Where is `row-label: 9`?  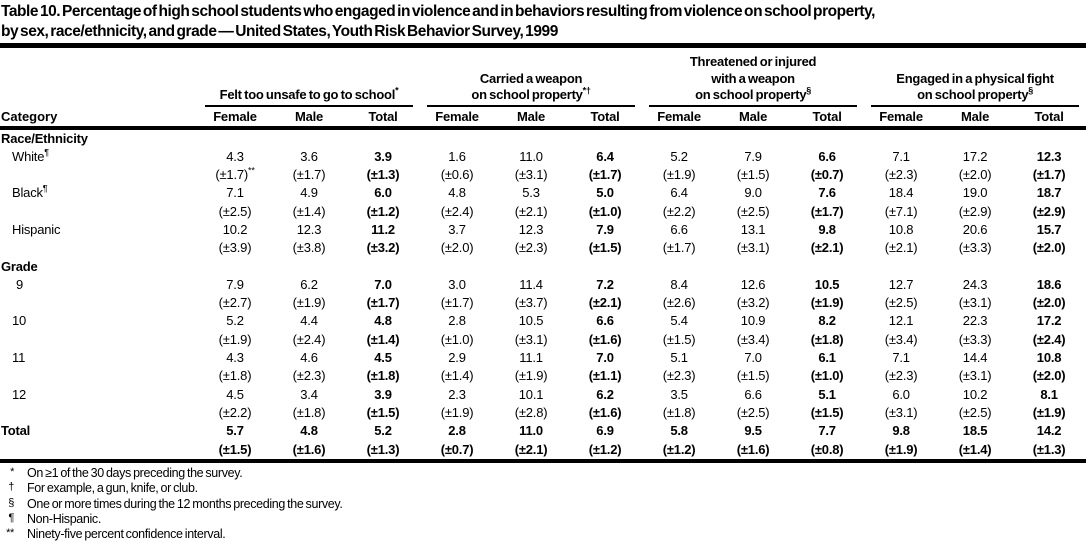
row-label: 9 is located at coordinates (99, 285).